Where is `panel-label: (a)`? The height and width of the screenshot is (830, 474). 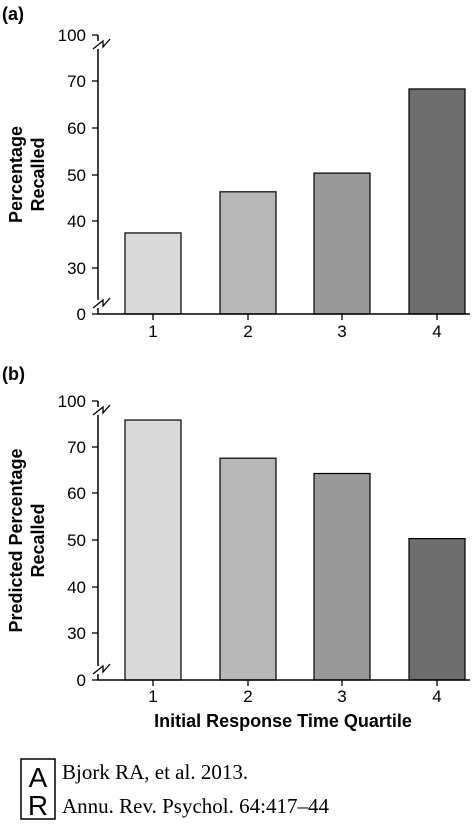 panel-label: (a) is located at coordinates (13, 14).